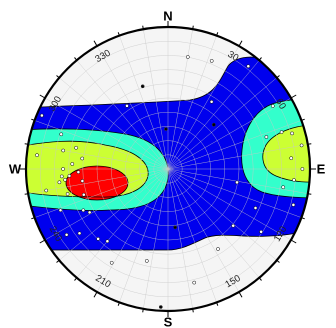 The image size is (336, 328). What do you see at coordinates (321, 169) in the screenshot?
I see `cardinal-e: E` at bounding box center [321, 169].